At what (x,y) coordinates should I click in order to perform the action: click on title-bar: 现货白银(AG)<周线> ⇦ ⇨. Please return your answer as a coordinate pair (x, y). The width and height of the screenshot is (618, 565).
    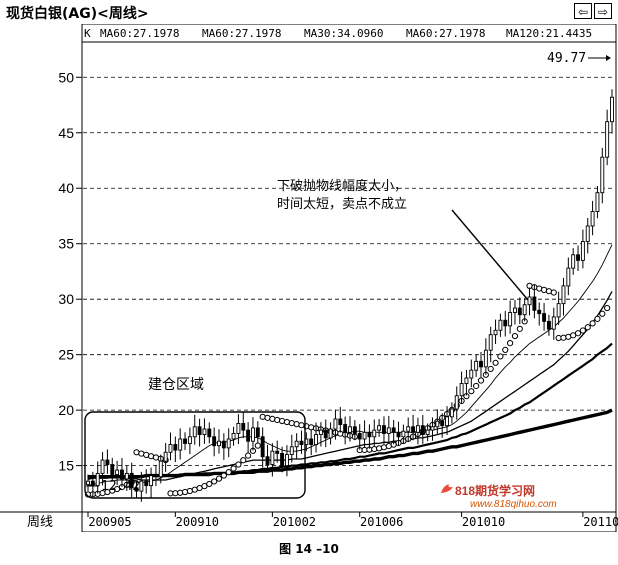
    Looking at the image, I should click on (309, 12).